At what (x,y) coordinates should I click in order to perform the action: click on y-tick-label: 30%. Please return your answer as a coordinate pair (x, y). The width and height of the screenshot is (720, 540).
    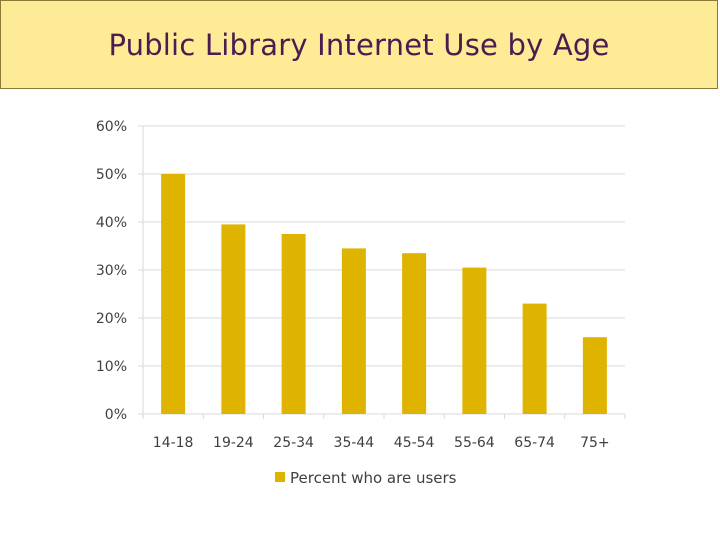
    Looking at the image, I should click on (111, 271).